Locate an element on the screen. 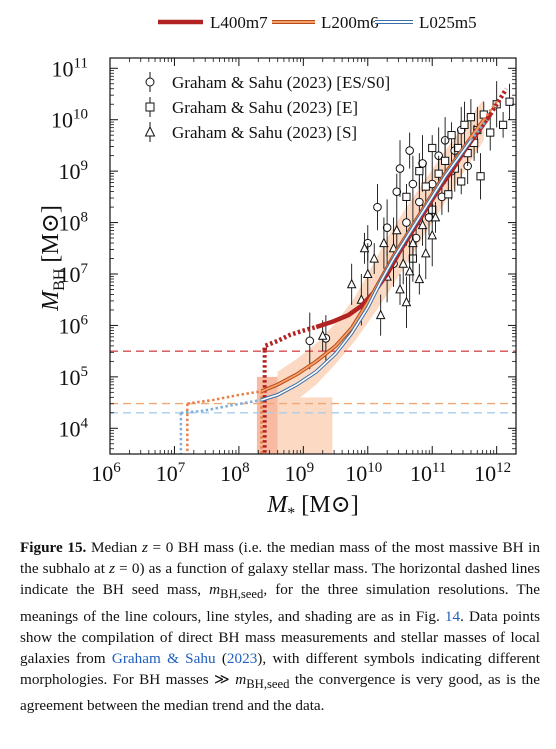  caption-label: Figure 15. is located at coordinates (53, 547).